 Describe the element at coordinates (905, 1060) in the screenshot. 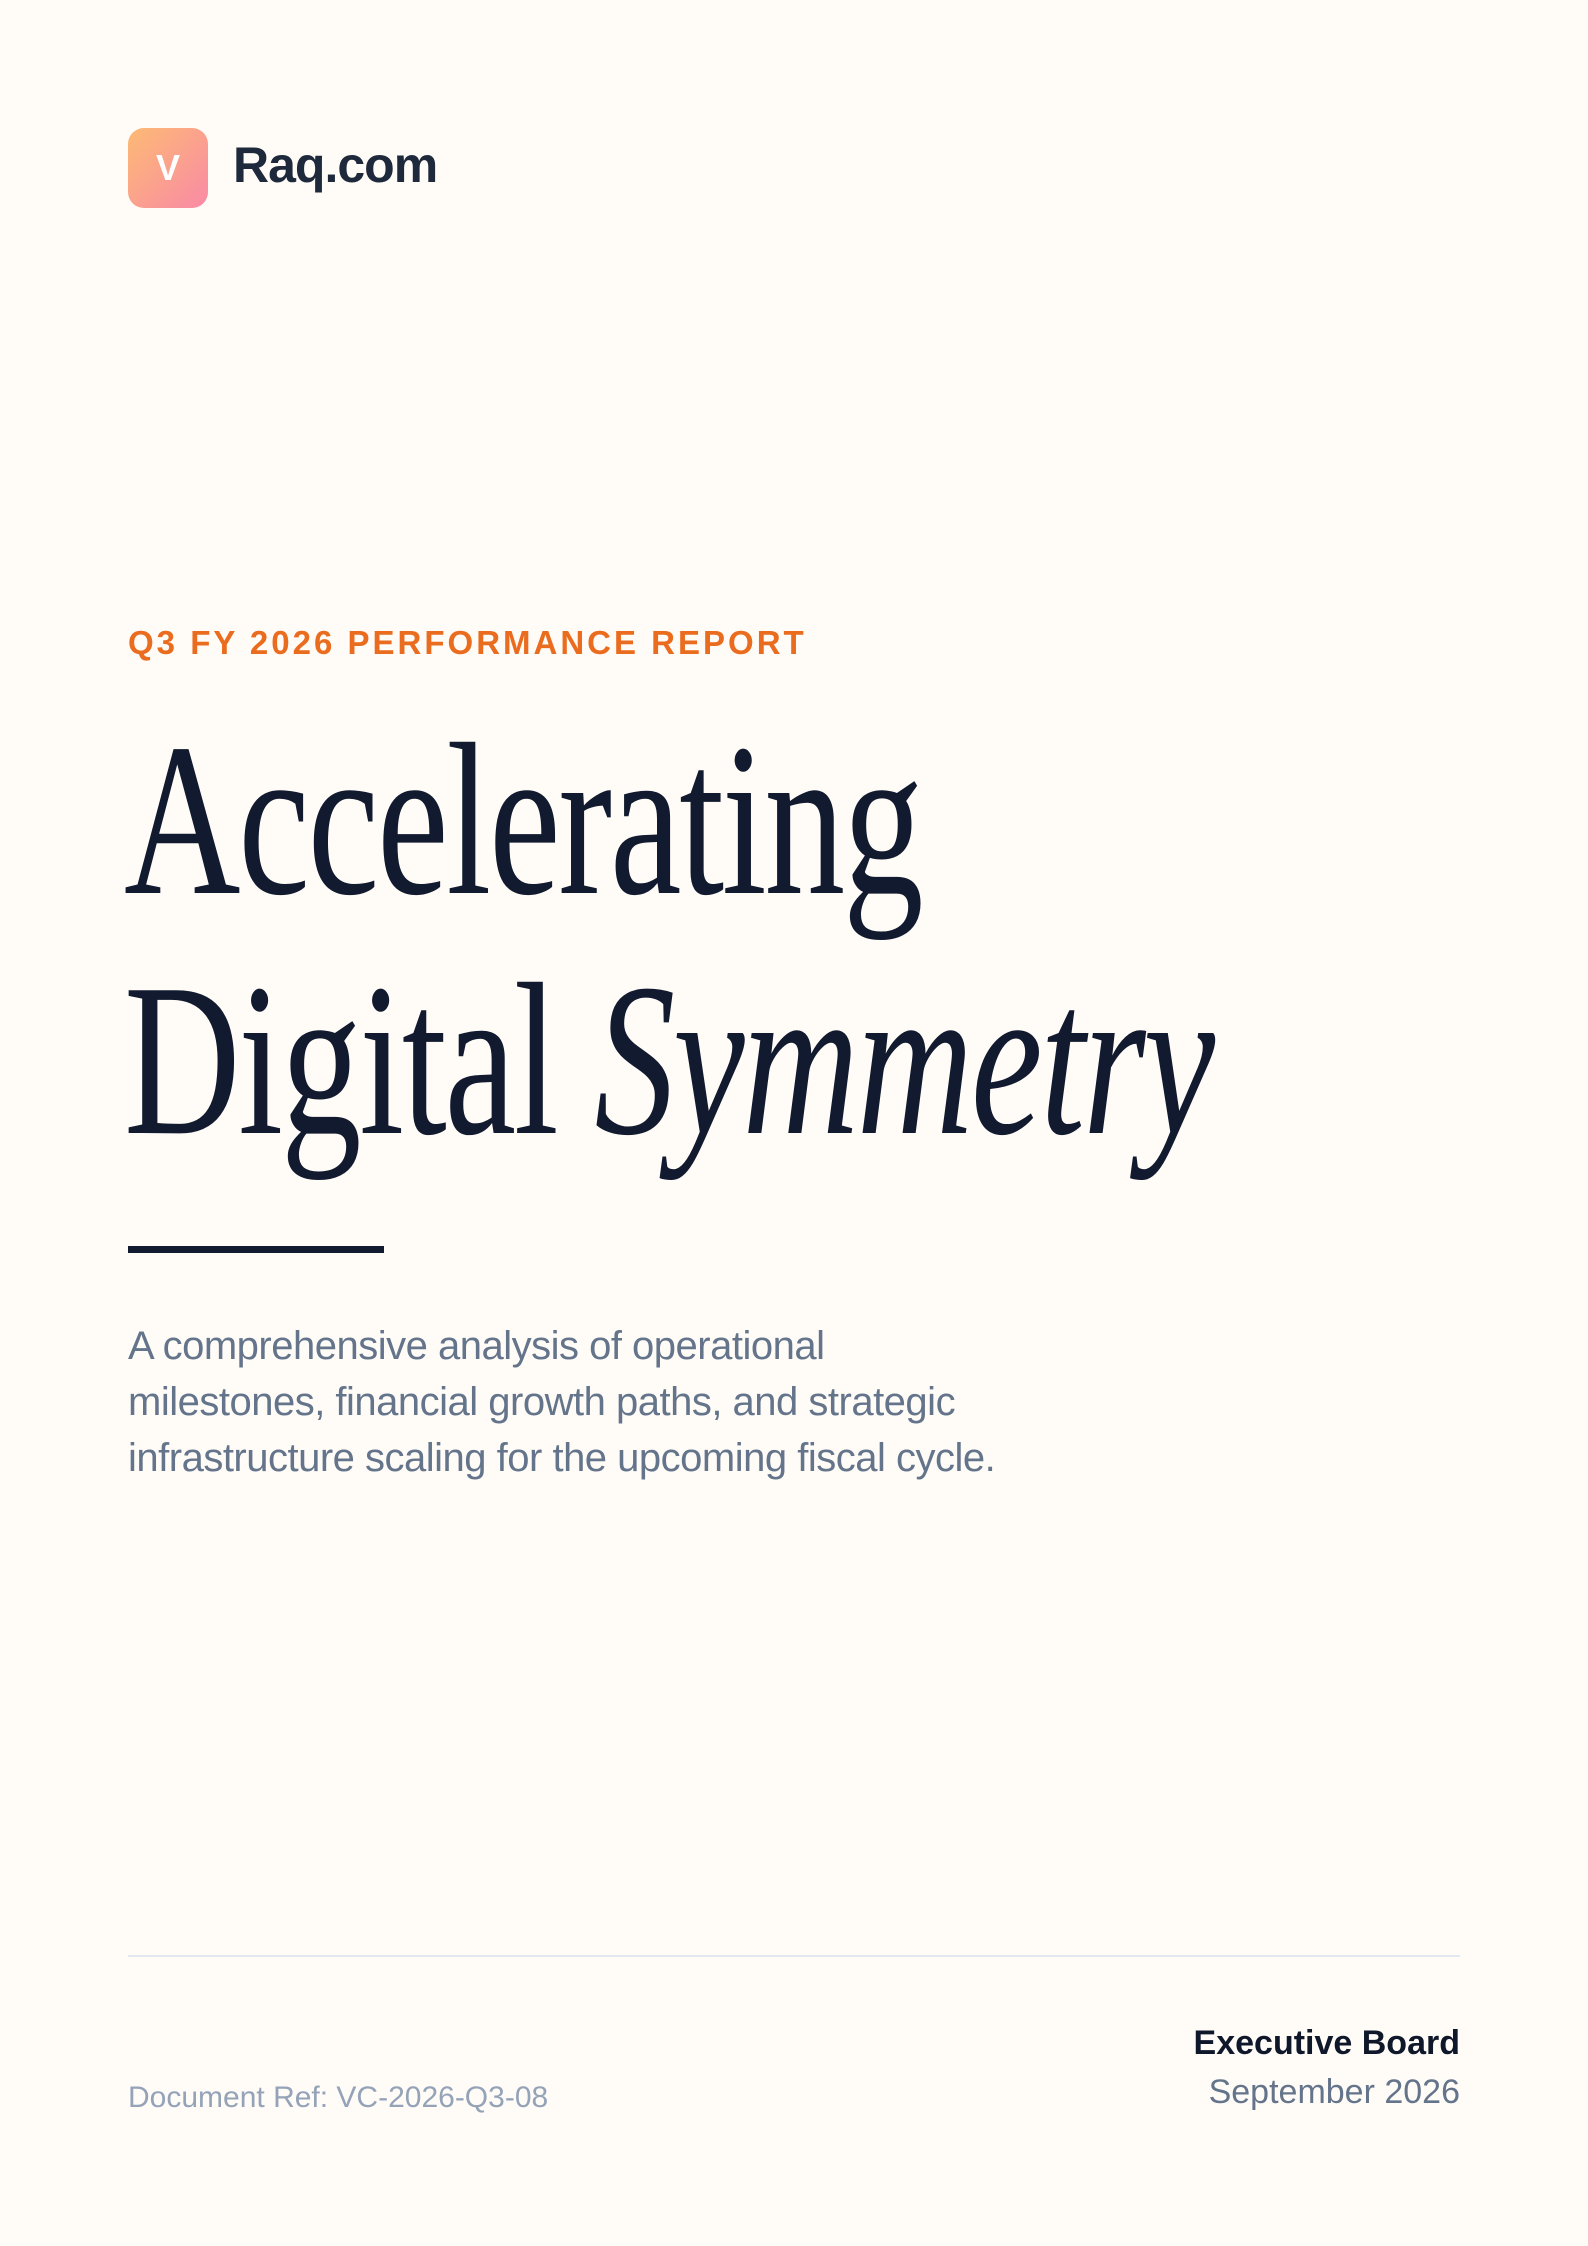

I see `title-italic: Symmetry` at that location.